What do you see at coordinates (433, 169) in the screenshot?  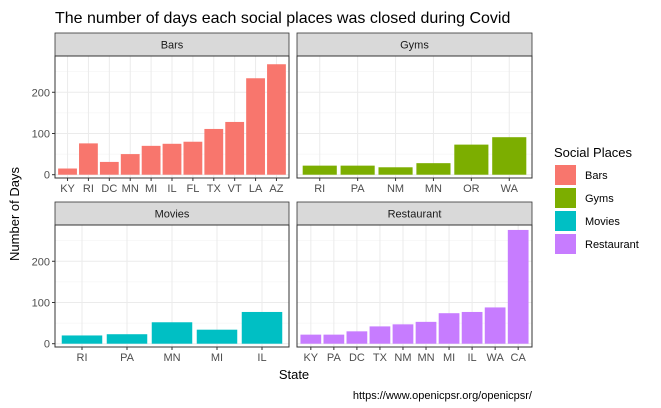 I see `bar-gyms-mn` at bounding box center [433, 169].